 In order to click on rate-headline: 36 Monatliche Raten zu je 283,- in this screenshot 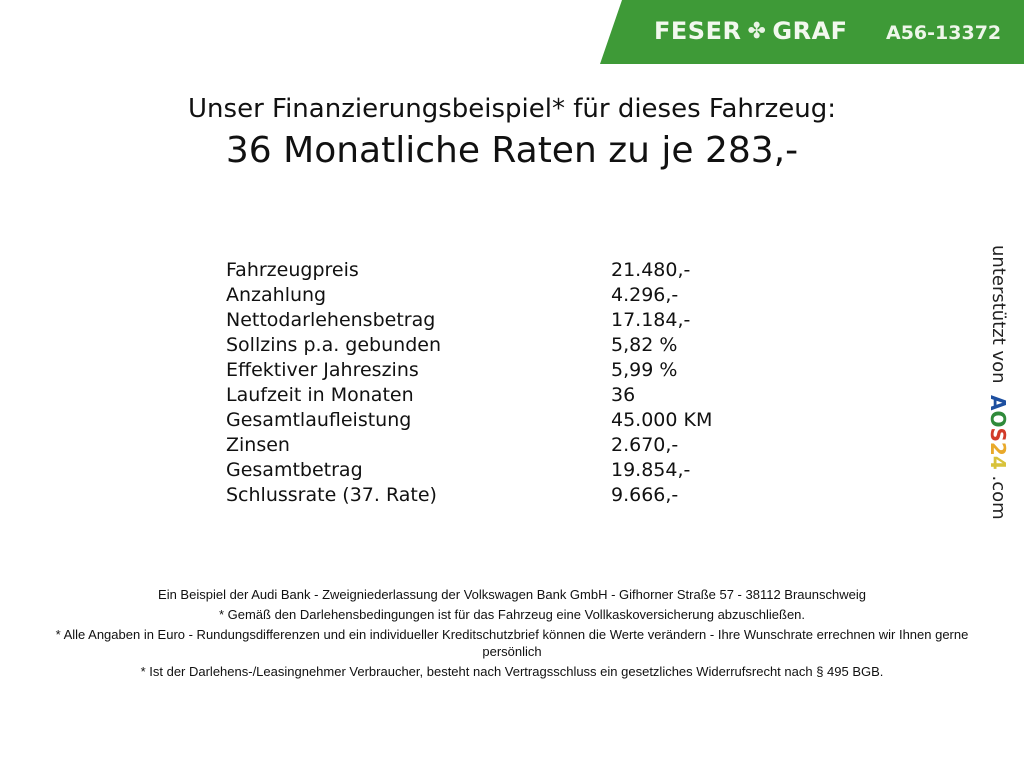, I will do `click(512, 150)`.